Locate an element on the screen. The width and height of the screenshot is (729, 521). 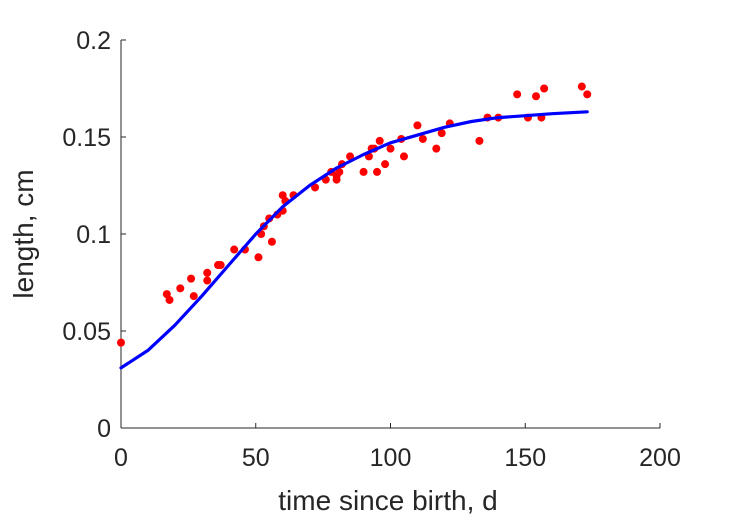
y-tick-label: 0.2 is located at coordinates (93, 41).